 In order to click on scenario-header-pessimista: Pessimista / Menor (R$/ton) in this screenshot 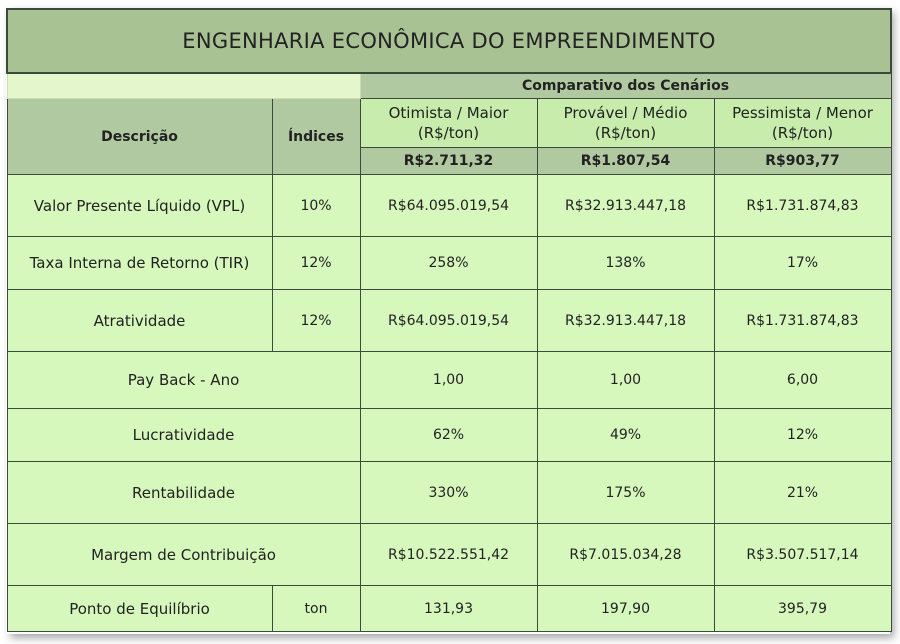, I will do `click(802, 123)`.